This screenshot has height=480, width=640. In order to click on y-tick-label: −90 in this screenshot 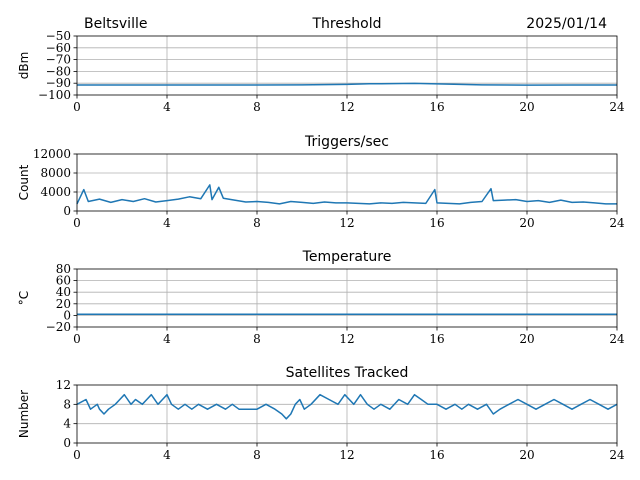, I will do `click(58, 83)`.